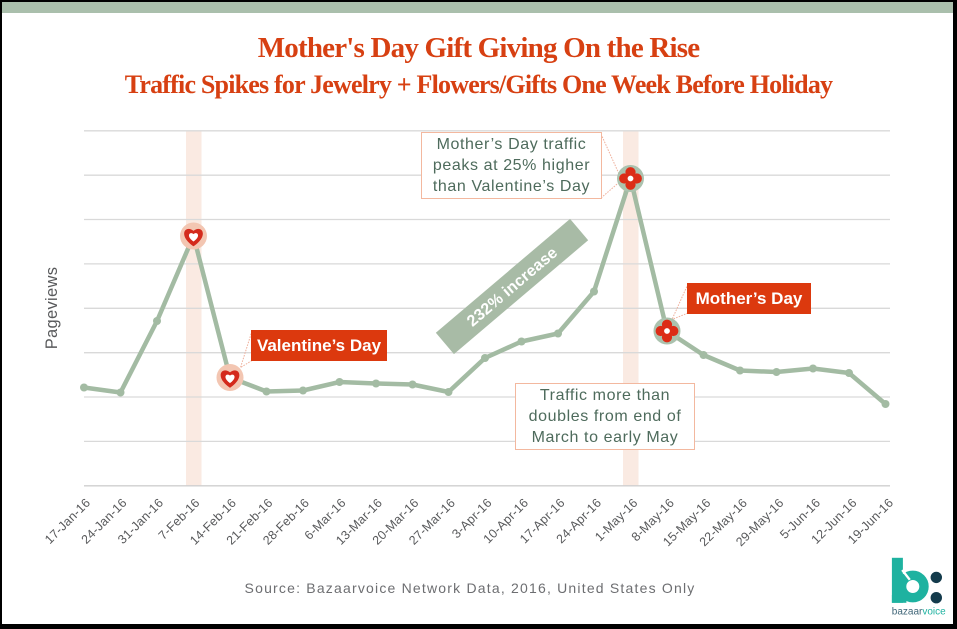 The width and height of the screenshot is (957, 629). I want to click on svg-text: 232% increase, so click(512, 287).